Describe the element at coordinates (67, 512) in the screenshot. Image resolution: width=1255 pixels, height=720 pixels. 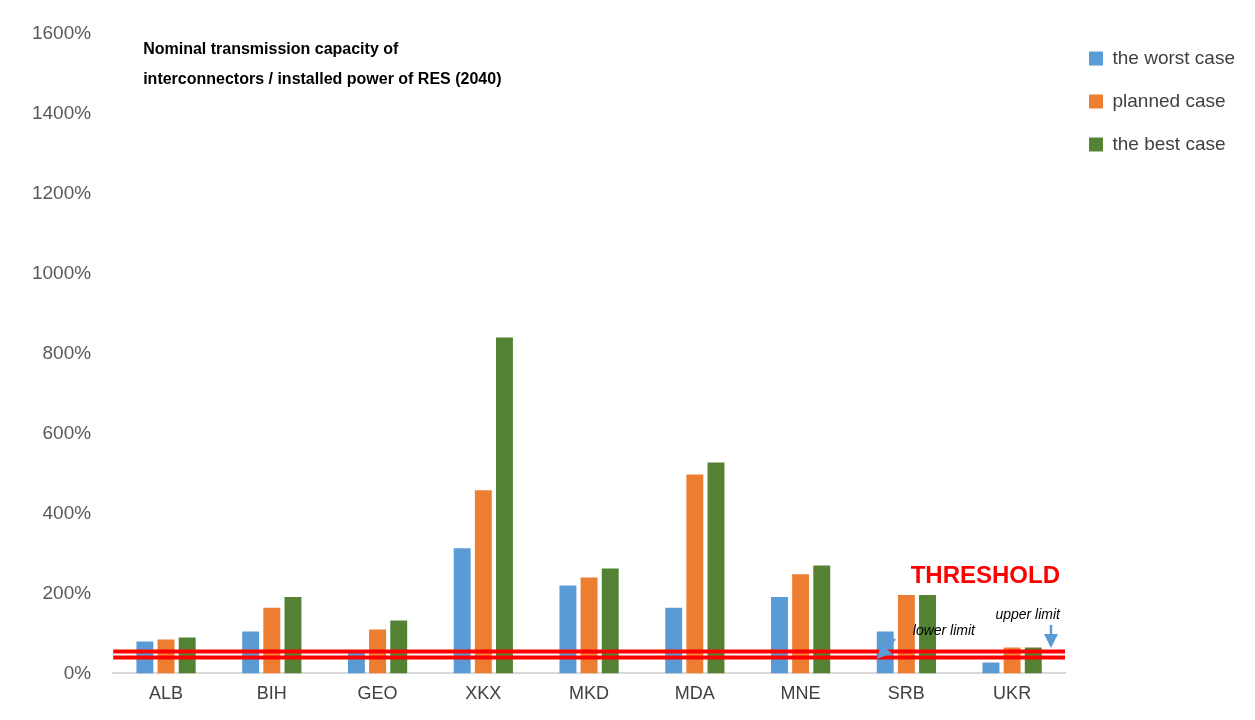
I see `y-tick-label: 400%` at that location.